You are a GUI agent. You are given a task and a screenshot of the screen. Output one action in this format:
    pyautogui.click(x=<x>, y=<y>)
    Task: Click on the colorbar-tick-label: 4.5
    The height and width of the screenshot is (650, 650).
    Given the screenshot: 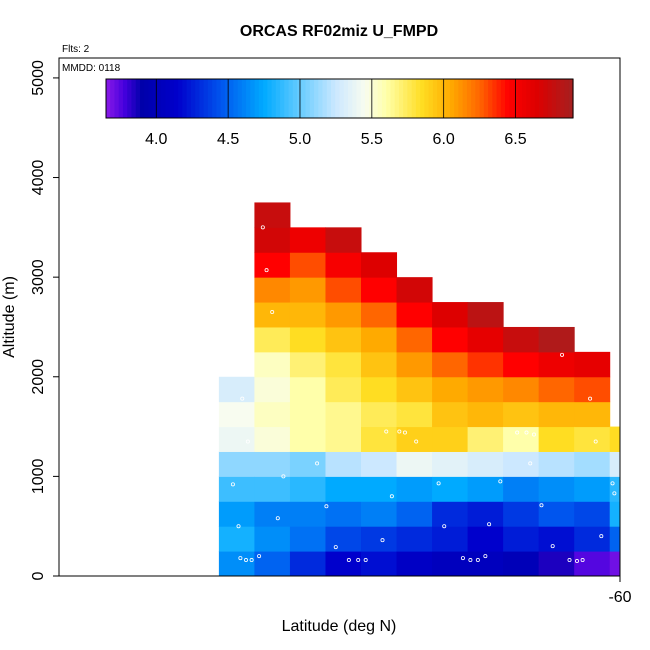 What is the action you would take?
    pyautogui.click(x=228, y=139)
    